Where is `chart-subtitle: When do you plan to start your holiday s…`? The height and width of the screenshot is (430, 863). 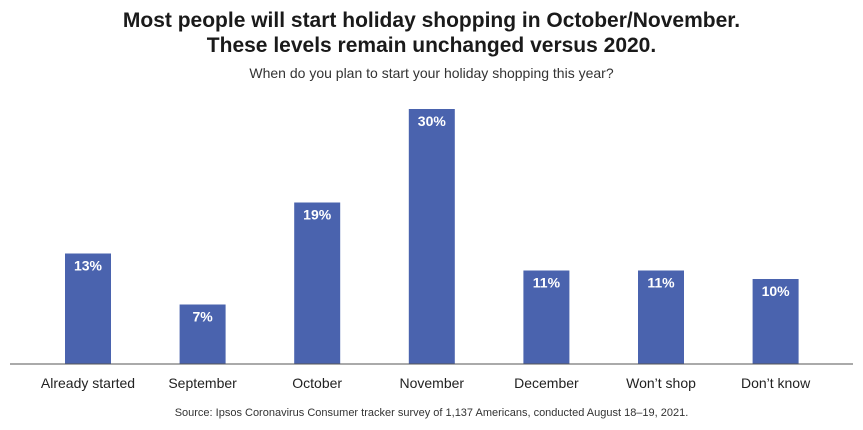
chart-subtitle: When do you plan to start your holiday s… is located at coordinates (431, 73).